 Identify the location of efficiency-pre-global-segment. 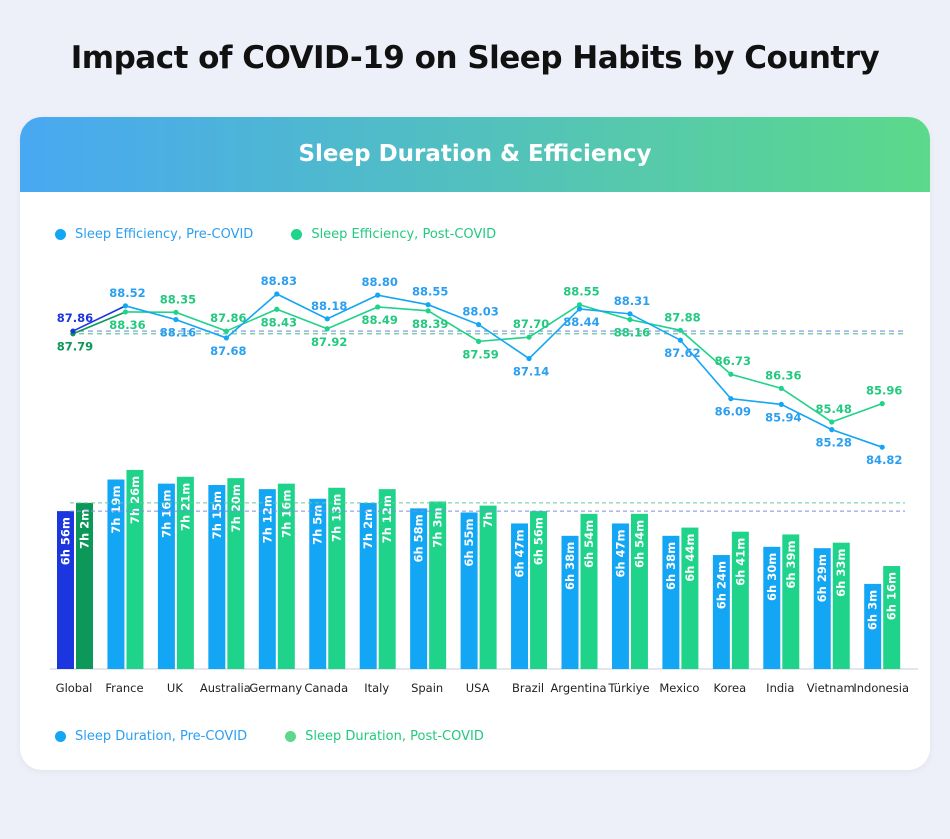
(99, 318).